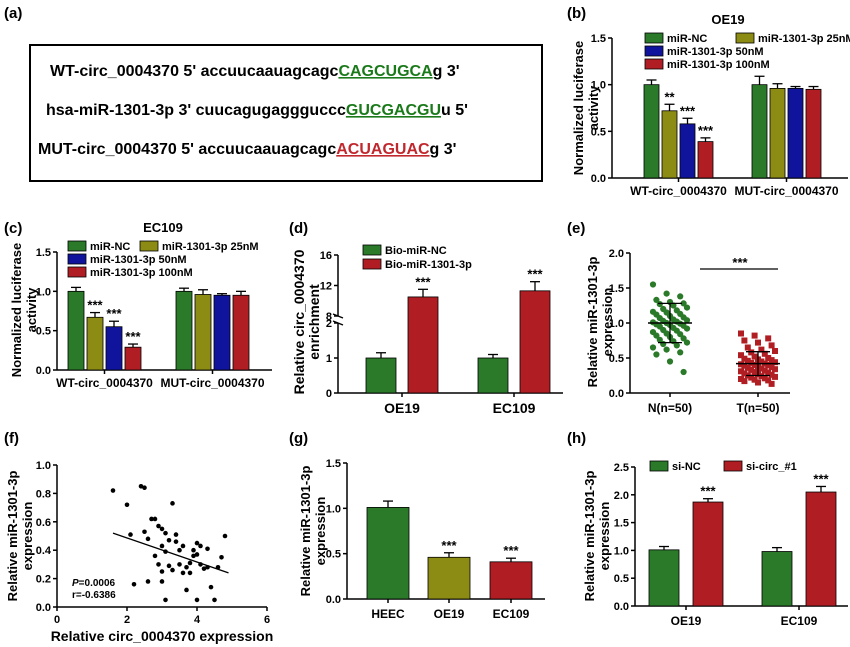 This screenshot has width=850, height=647. I want to click on chart-e-y-label: Relative miR-1301-3pexpression, so click(600, 322).